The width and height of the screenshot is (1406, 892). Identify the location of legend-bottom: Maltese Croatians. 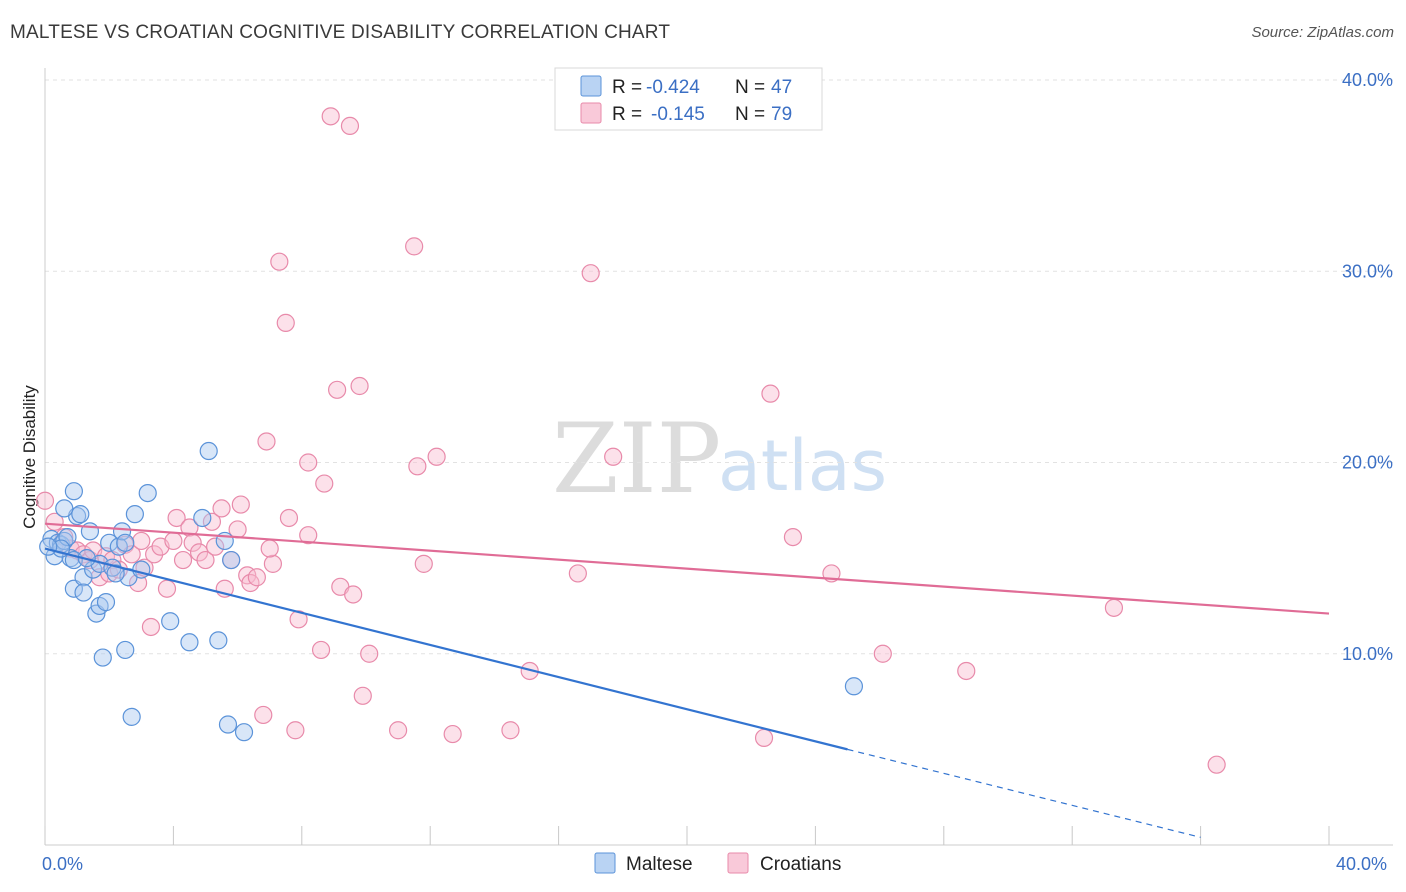
(717, 863).